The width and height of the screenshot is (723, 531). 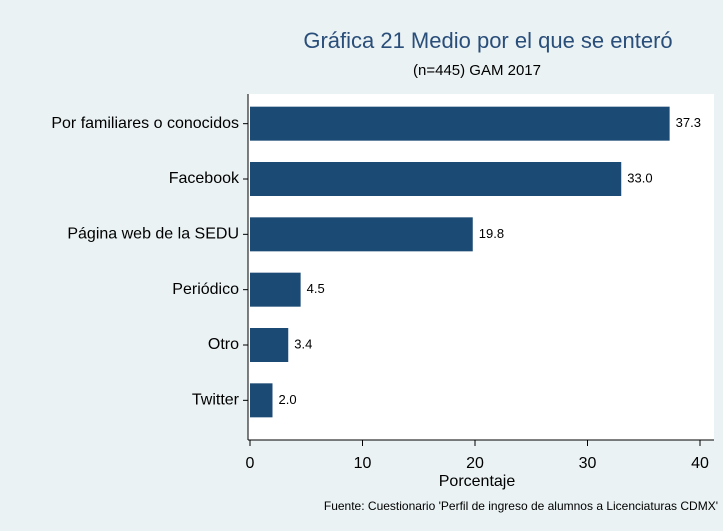 I want to click on y-tick-label: Página web de la SEDU, so click(x=153, y=234).